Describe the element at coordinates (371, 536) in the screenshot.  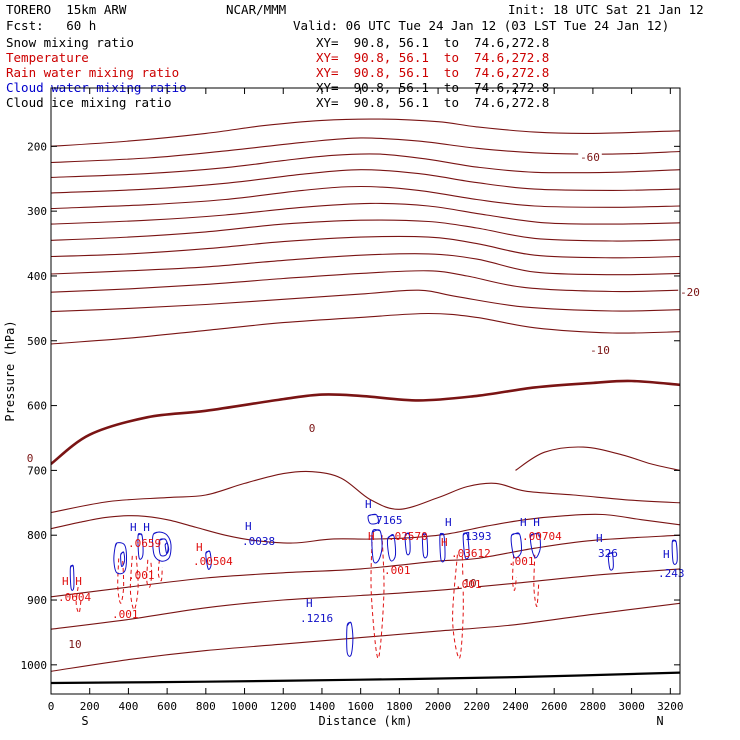
I see `high-marker-5: H` at that location.